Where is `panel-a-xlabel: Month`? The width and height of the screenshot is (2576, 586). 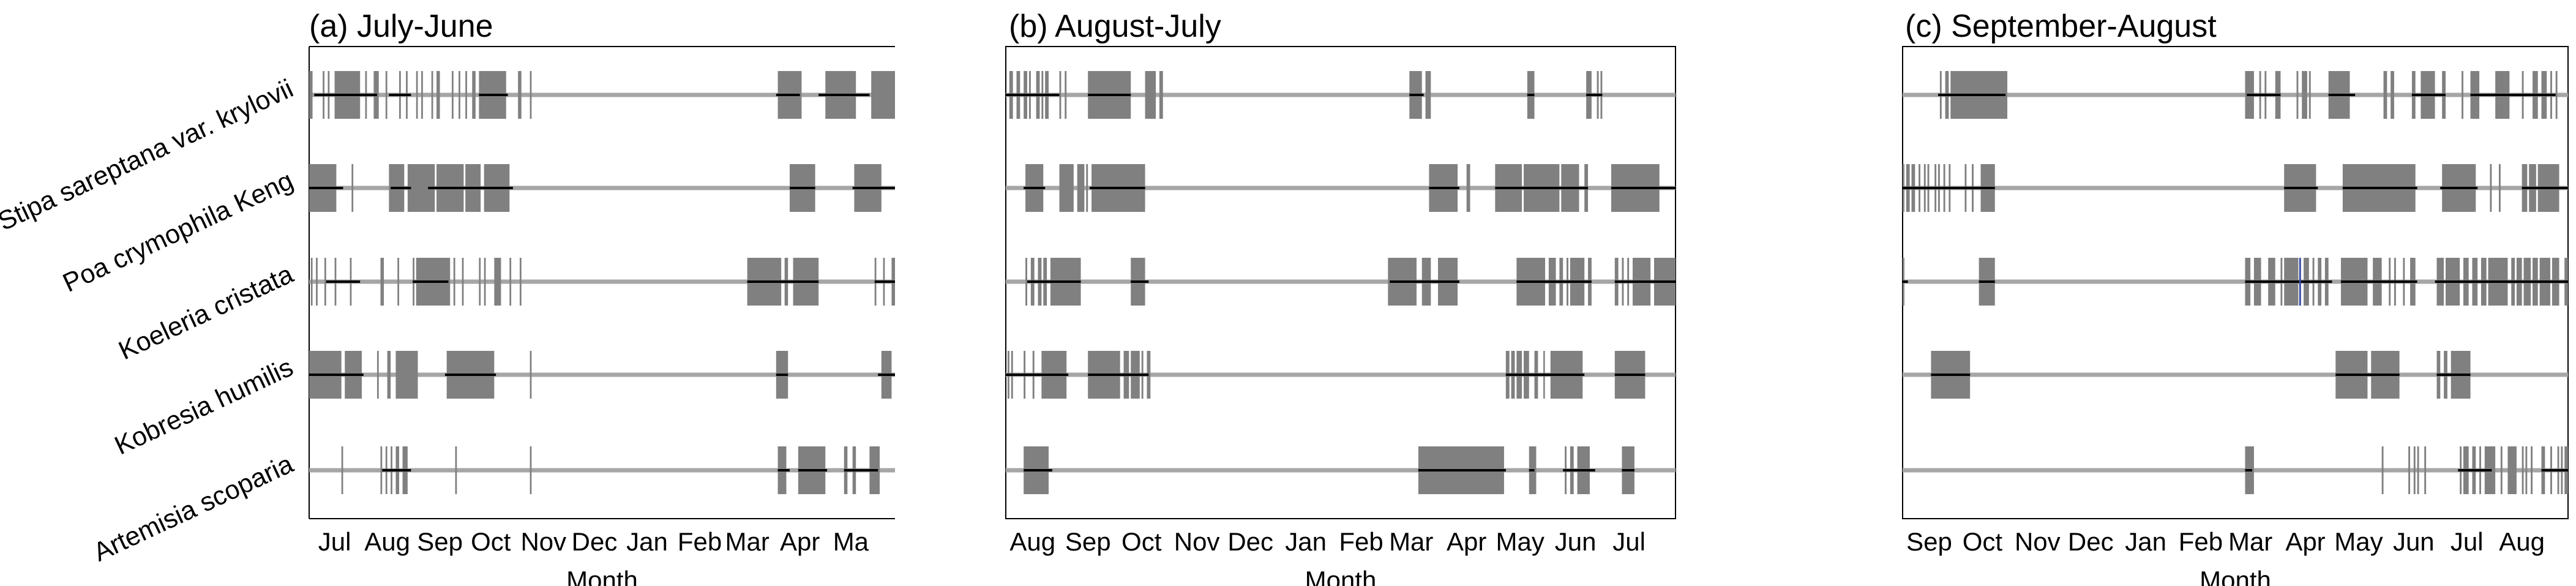 panel-a-xlabel: Month is located at coordinates (602, 576).